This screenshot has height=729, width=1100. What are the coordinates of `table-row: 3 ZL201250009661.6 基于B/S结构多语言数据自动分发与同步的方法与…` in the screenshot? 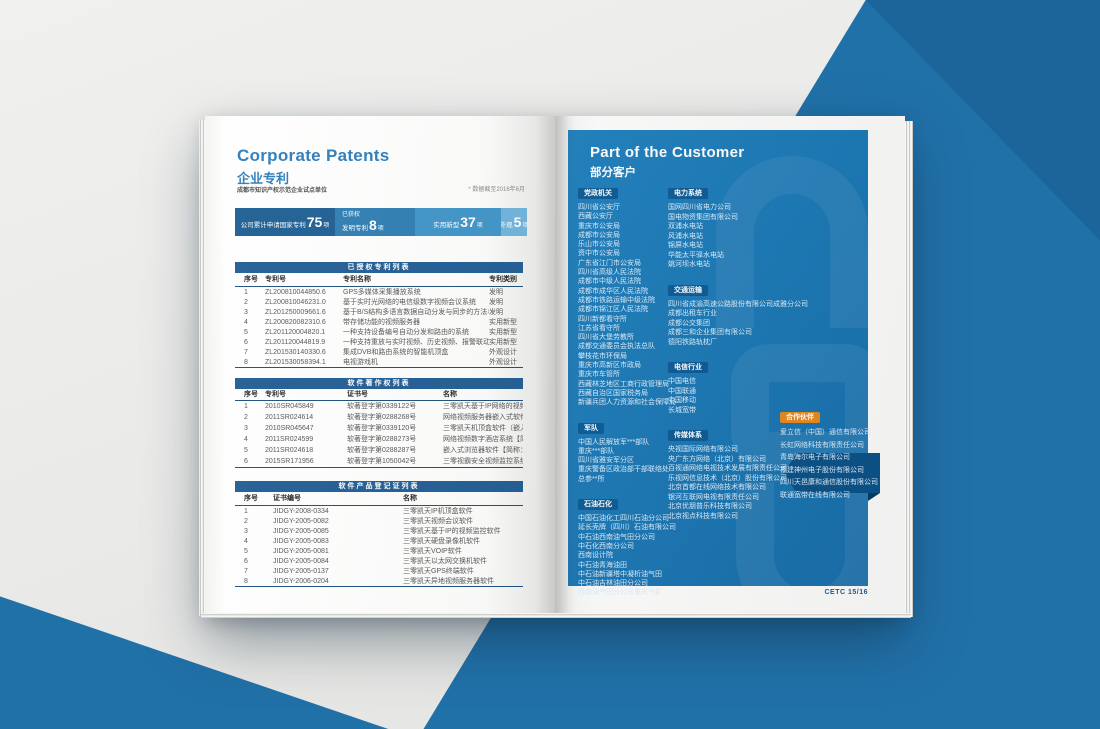 It's located at (379, 312).